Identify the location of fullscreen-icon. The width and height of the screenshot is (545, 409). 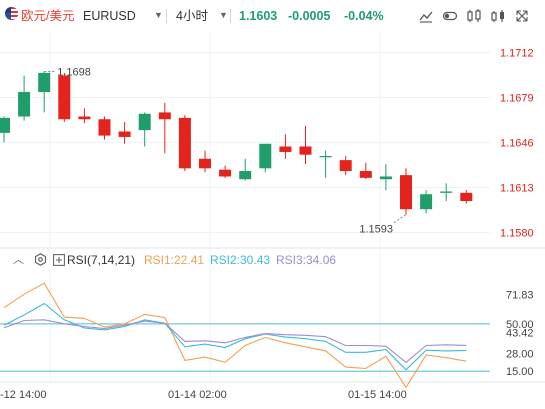
(522, 16).